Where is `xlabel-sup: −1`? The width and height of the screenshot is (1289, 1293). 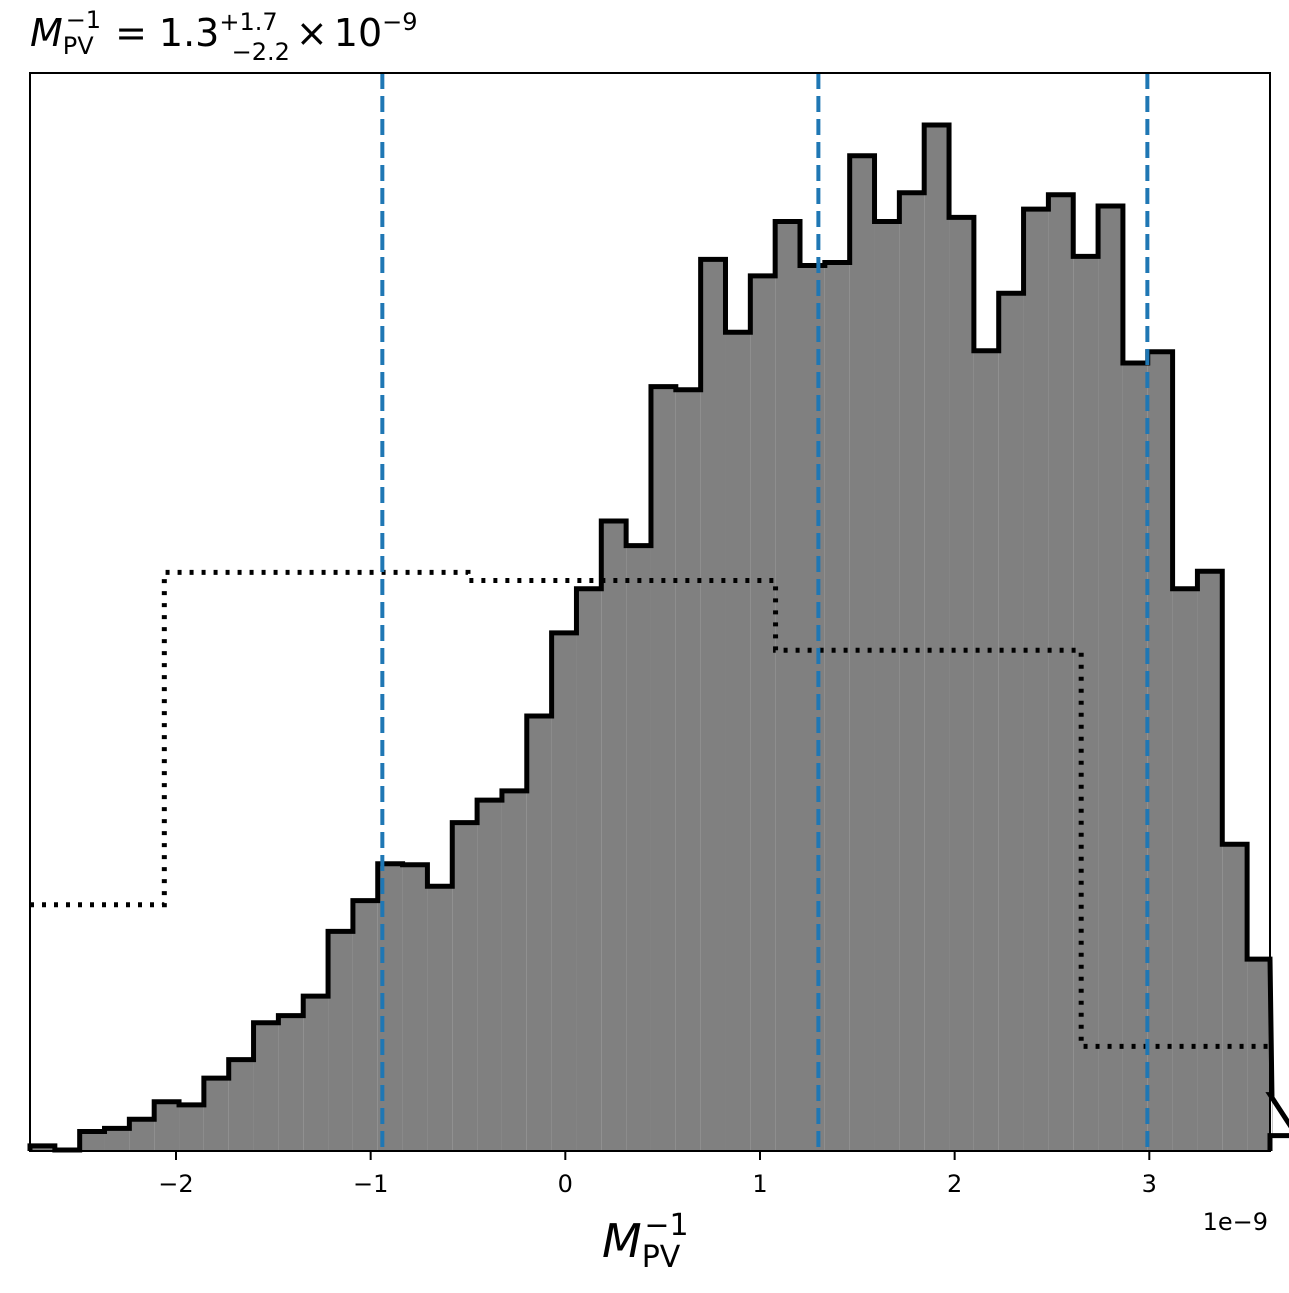 xlabel-sup: −1 is located at coordinates (666, 1225).